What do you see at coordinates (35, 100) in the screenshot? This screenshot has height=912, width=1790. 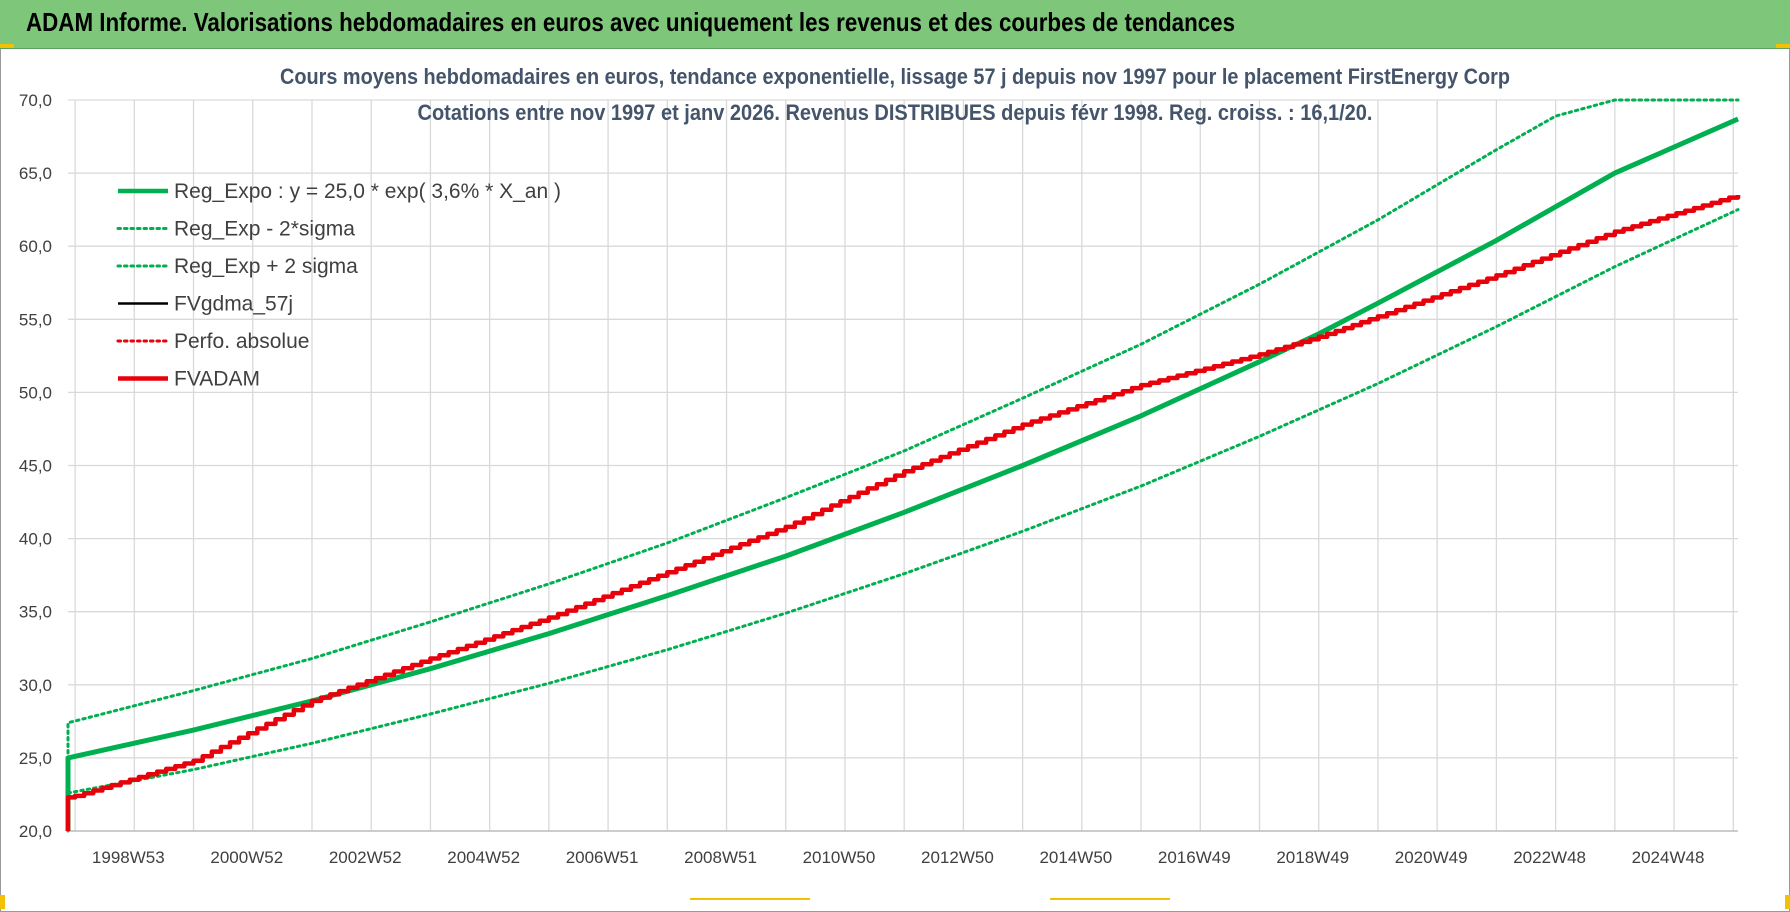 I see `y-tick-label: 70,0` at bounding box center [35, 100].